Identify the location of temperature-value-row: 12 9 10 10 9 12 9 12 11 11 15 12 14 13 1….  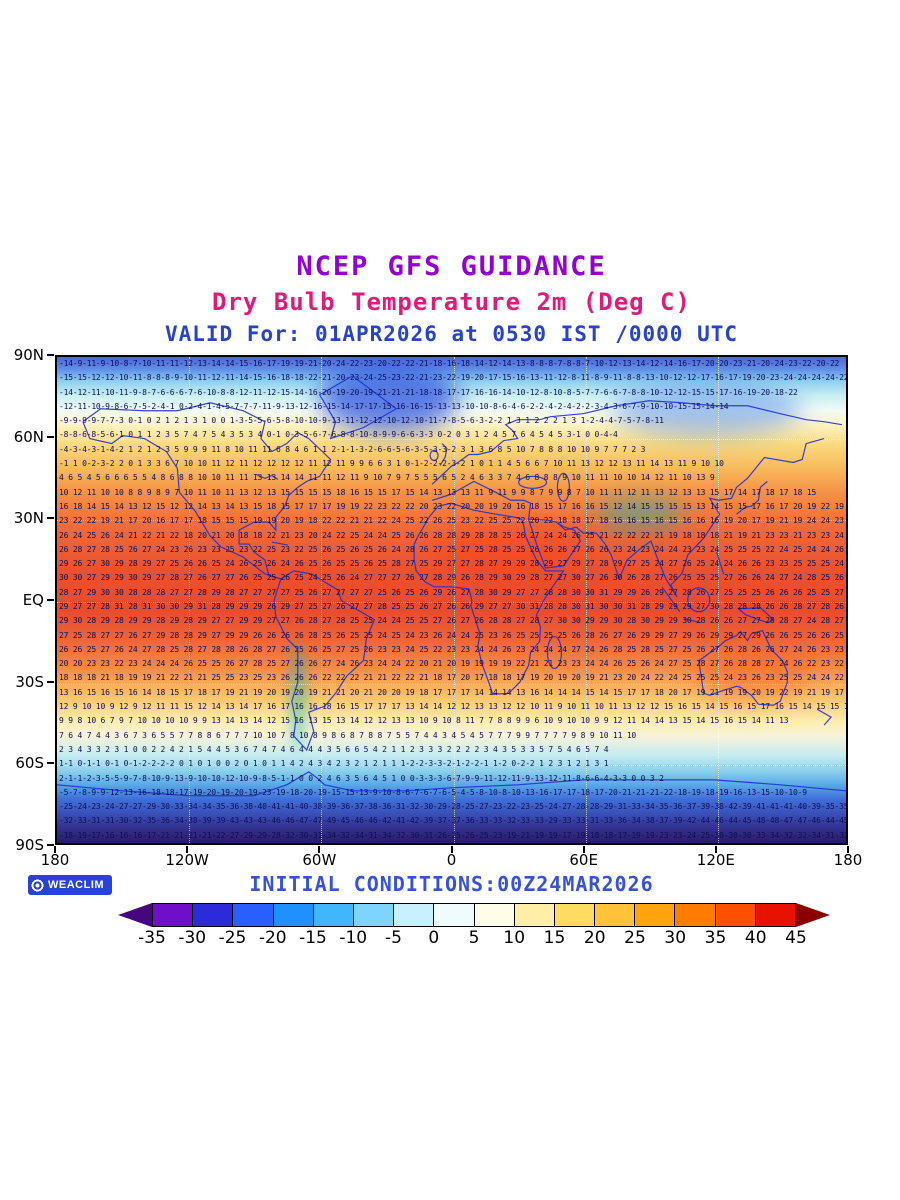
(452, 707).